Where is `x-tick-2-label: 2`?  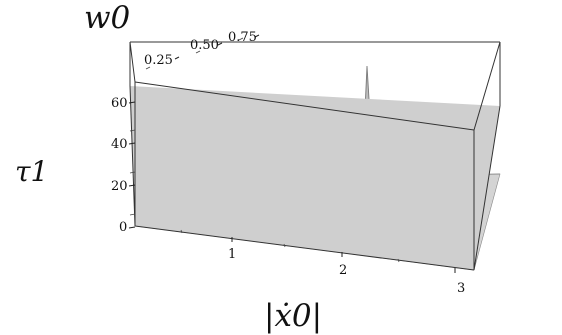
x-tick-2-label: 2 is located at coordinates (343, 270).